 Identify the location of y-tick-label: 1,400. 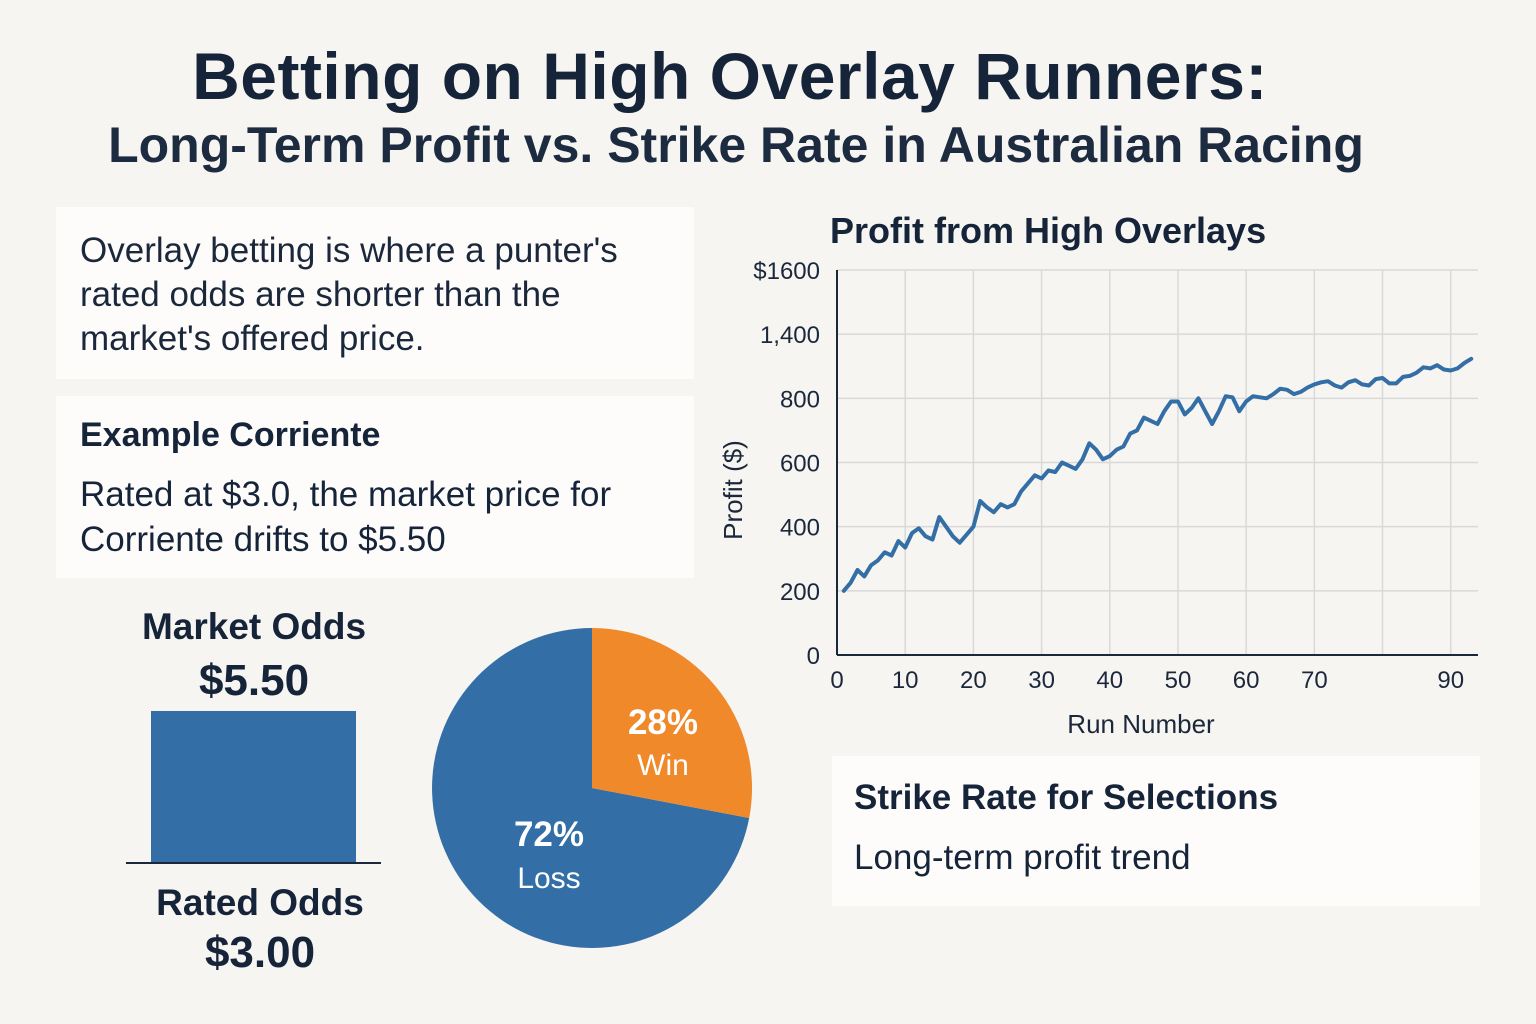
(790, 335).